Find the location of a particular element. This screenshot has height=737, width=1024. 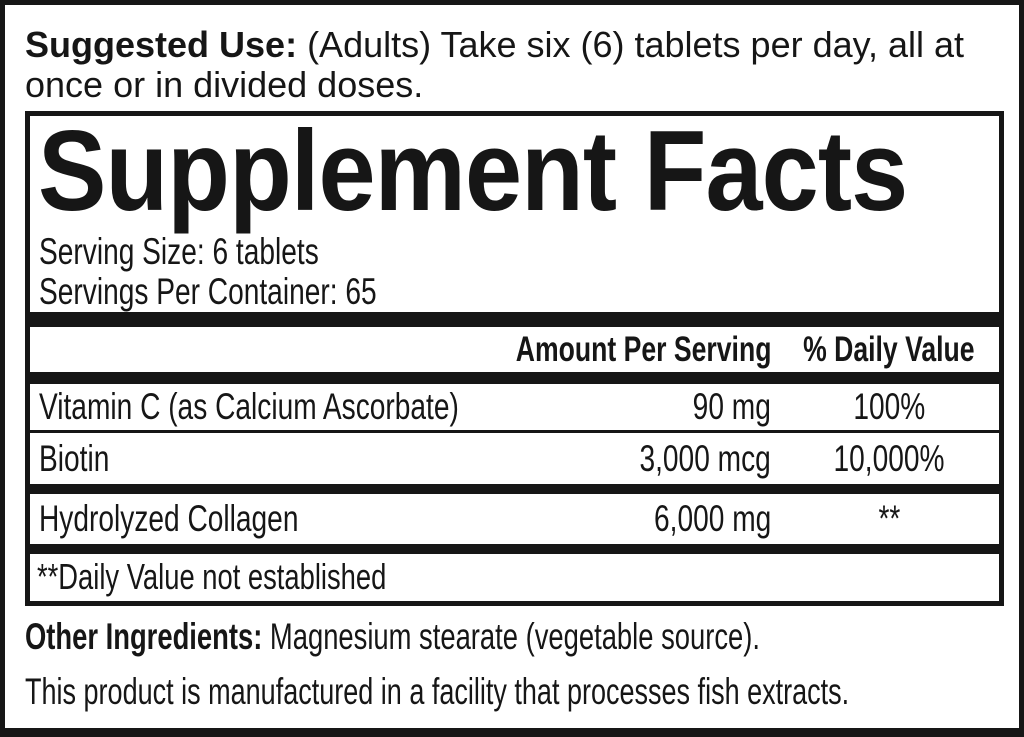

dv-header-cell: % Daily Value is located at coordinates (889, 349).